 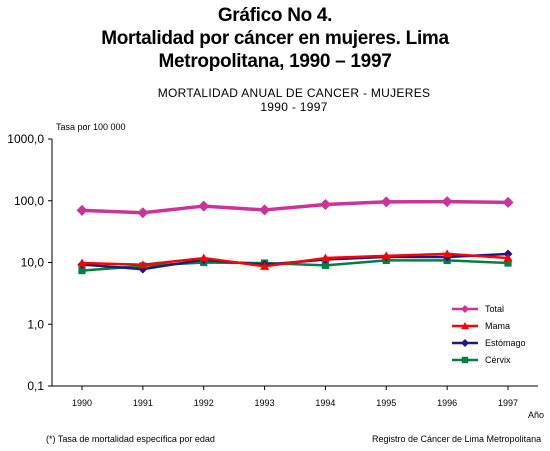 What do you see at coordinates (91, 127) in the screenshot?
I see `y-axis-label: Tasa por 100 000` at bounding box center [91, 127].